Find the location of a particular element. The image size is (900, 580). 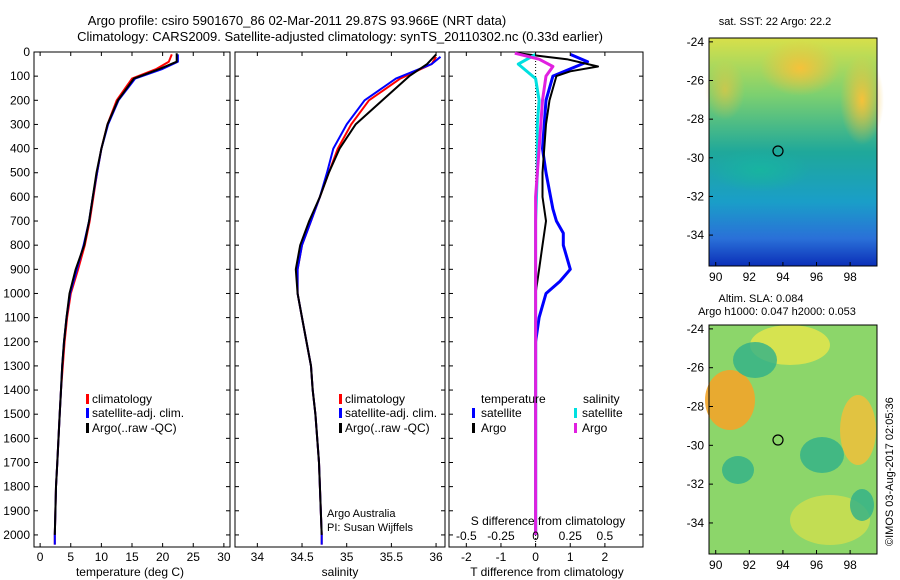

depth-tick-label: 1900 is located at coordinates (16, 511).